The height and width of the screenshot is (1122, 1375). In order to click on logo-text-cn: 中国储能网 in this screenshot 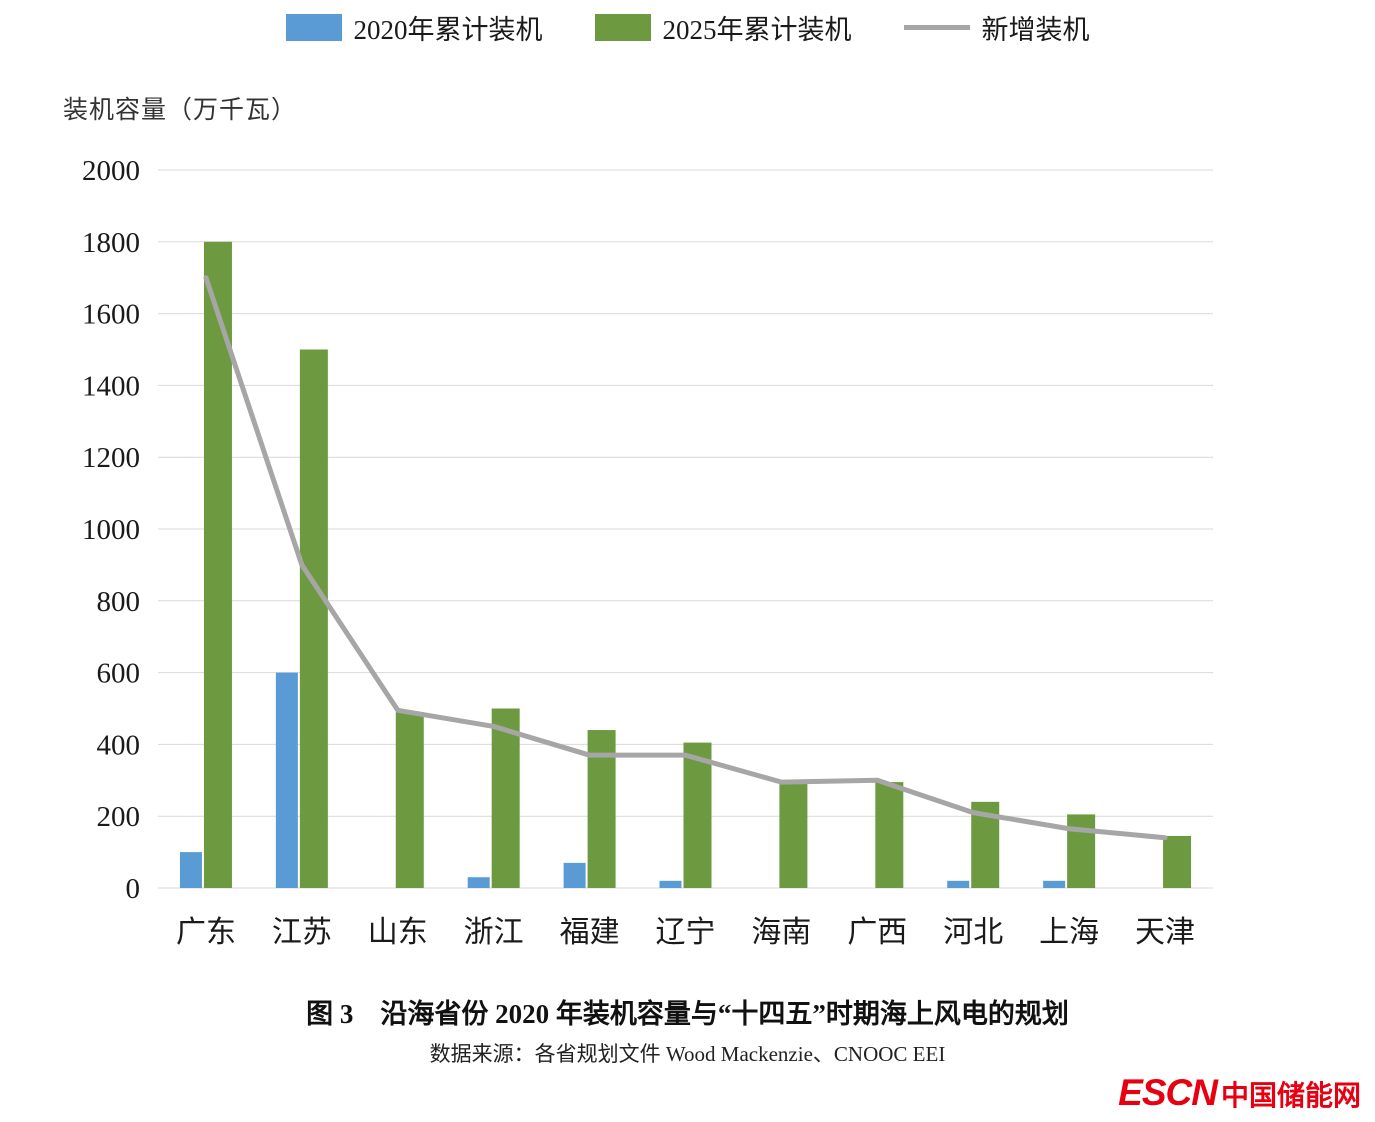, I will do `click(1290, 1095)`.